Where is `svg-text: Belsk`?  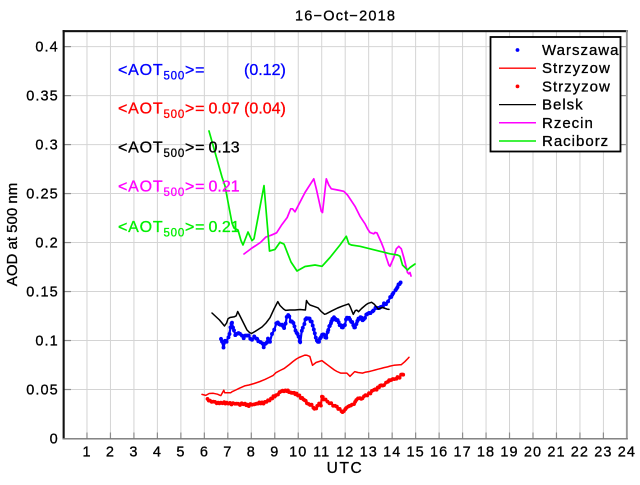 svg-text: Belsk is located at coordinates (563, 105).